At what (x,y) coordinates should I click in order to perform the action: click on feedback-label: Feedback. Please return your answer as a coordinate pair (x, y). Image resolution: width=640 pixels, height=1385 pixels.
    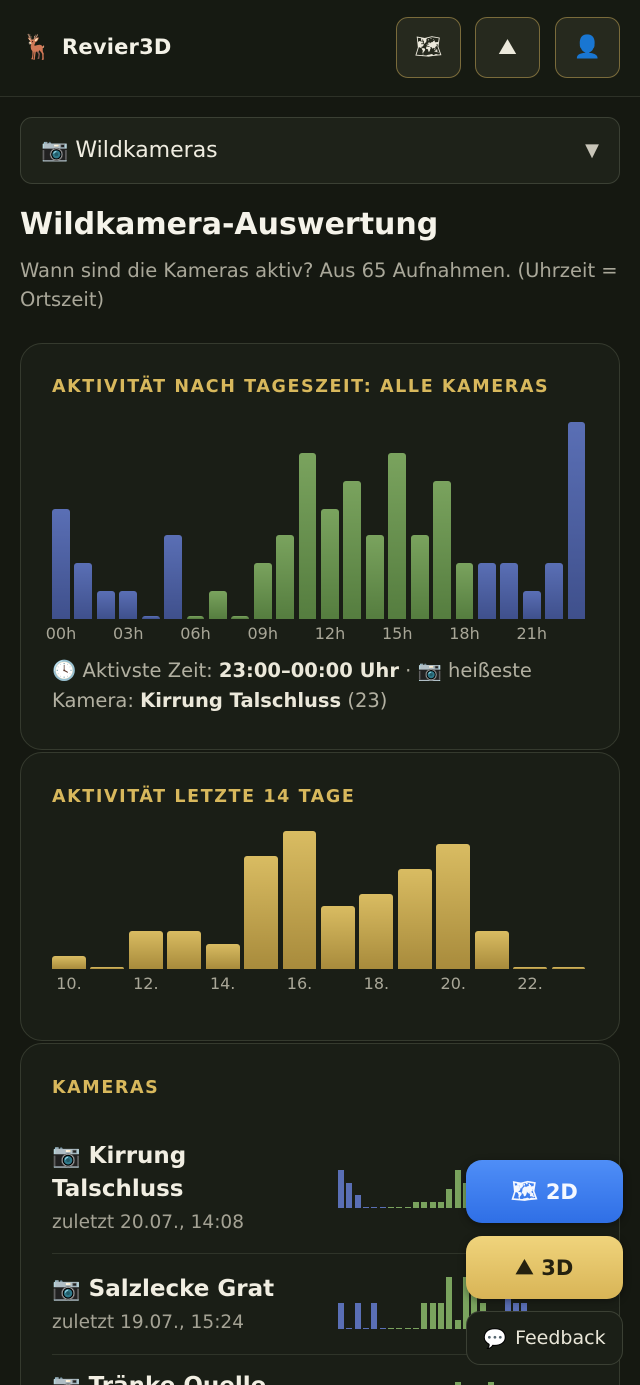
    Looking at the image, I should click on (560, 1338).